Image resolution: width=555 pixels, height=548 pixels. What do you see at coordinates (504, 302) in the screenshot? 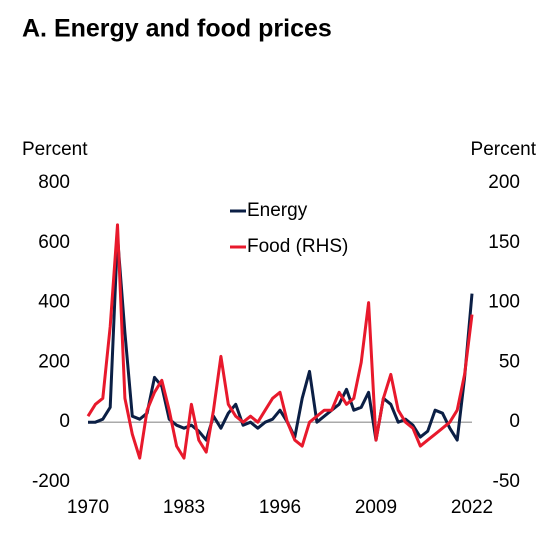
I see `y2-tick-label: 100` at bounding box center [504, 302].